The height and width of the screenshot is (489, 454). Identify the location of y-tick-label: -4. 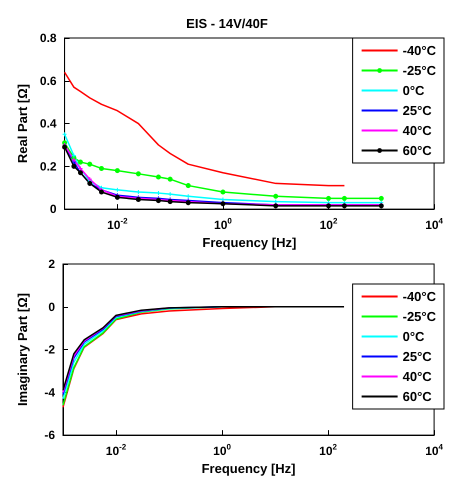
(50, 392).